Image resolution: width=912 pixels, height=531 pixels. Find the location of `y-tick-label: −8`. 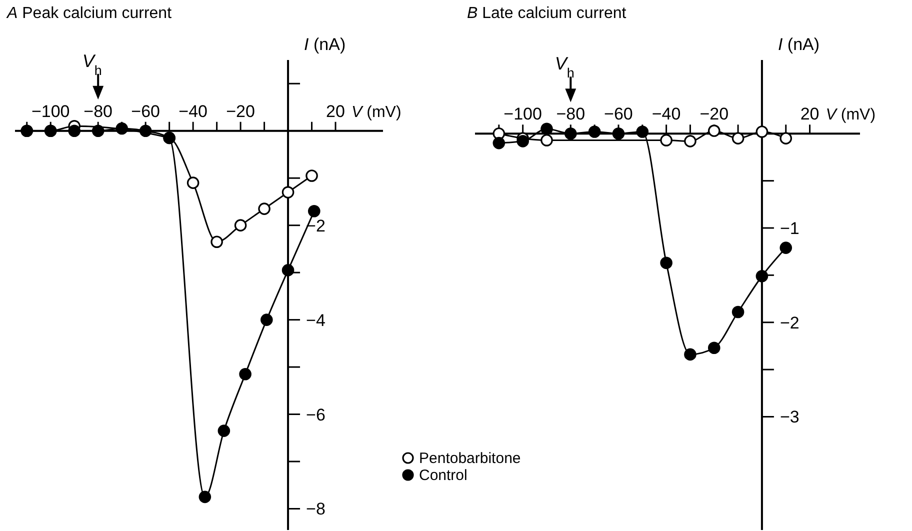

y-tick-label: −8 is located at coordinates (316, 509).